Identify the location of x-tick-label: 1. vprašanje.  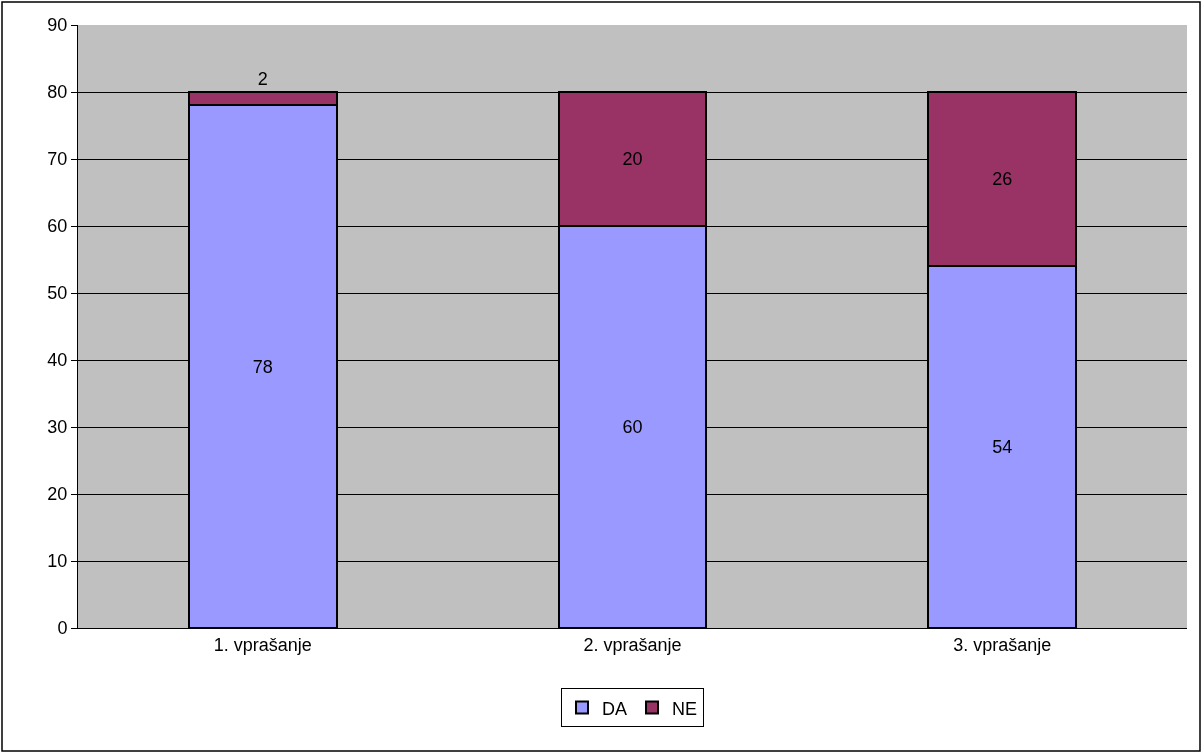
(262, 644).